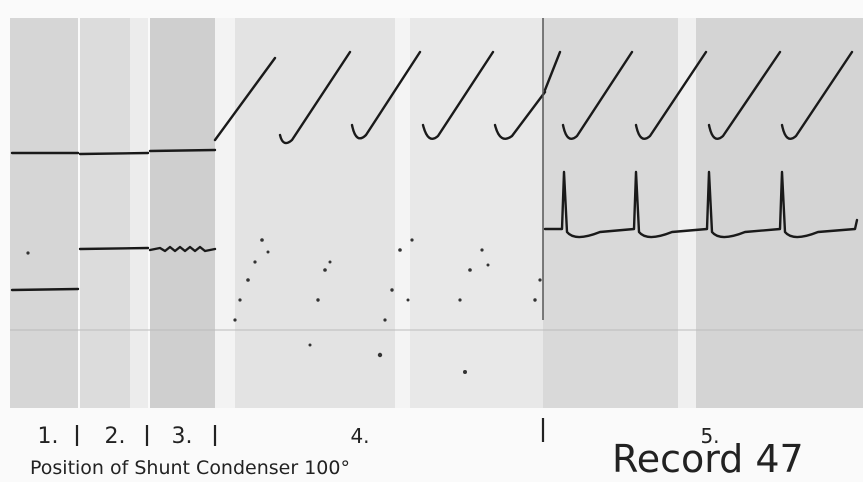 This screenshot has width=863, height=482. I want to click on section-label: 2., so click(115, 436).